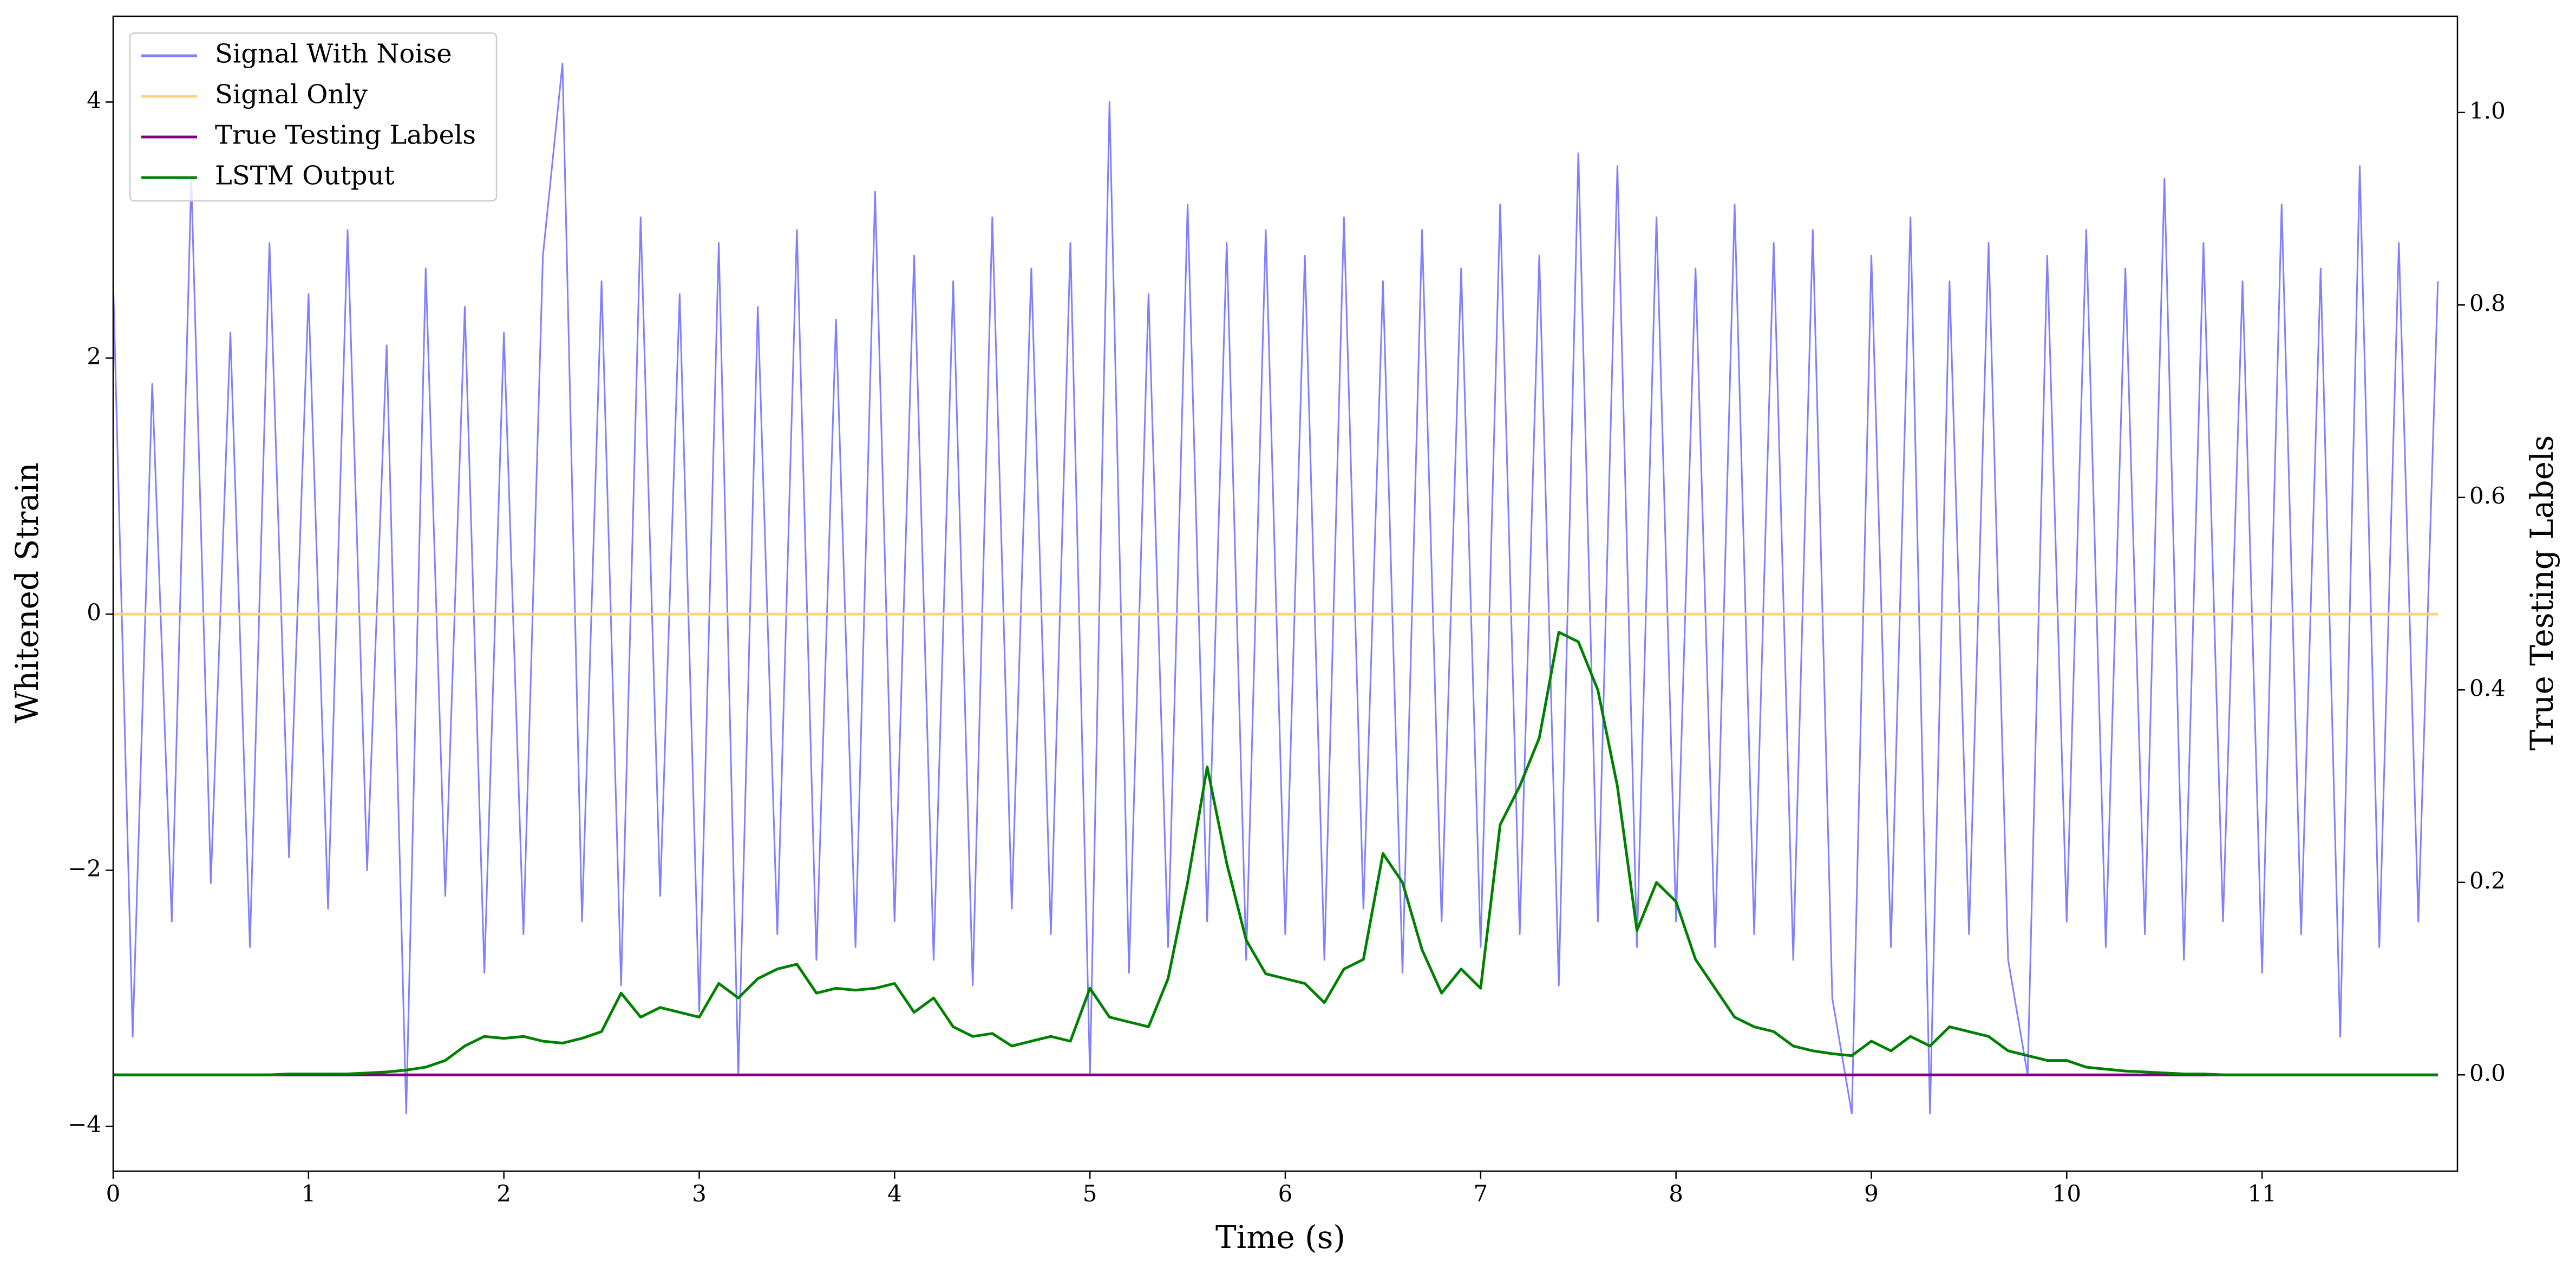 The width and height of the screenshot is (2576, 1274). What do you see at coordinates (84, 868) in the screenshot?
I see `y-tick-label: −2` at bounding box center [84, 868].